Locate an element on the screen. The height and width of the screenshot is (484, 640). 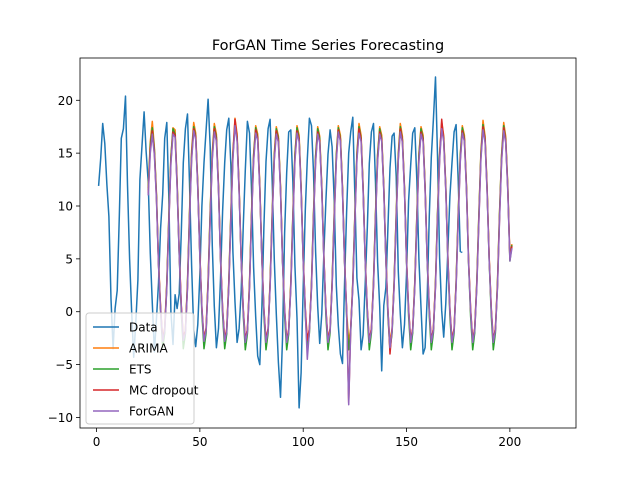
chart-title: ForGAN Time Series Forecasting is located at coordinates (328, 46).